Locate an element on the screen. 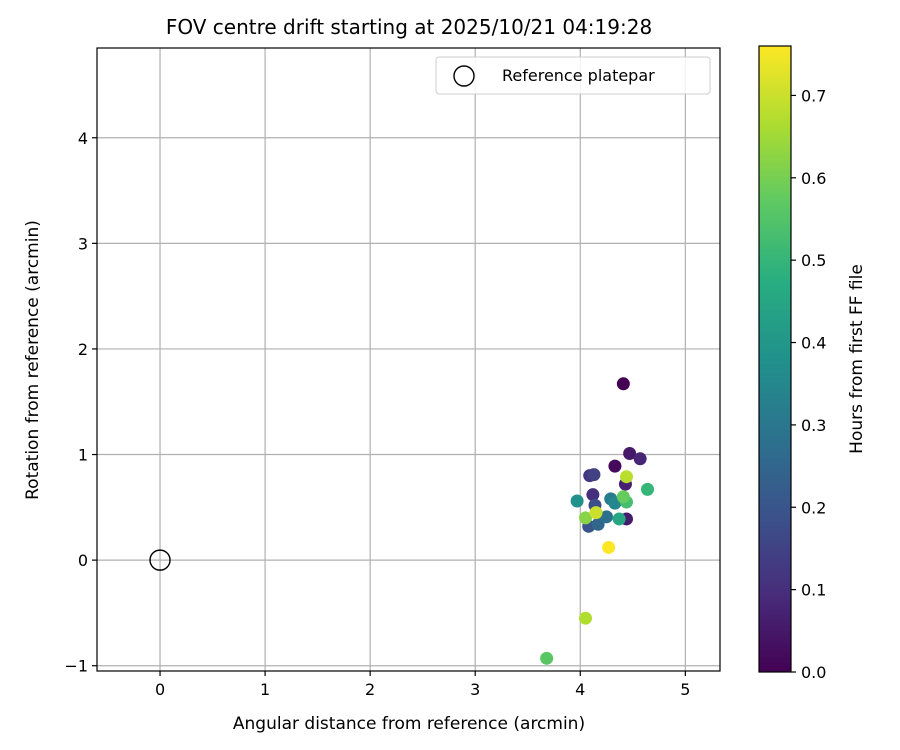 The image size is (900, 750). y-tick-label: −1 is located at coordinates (76, 666).